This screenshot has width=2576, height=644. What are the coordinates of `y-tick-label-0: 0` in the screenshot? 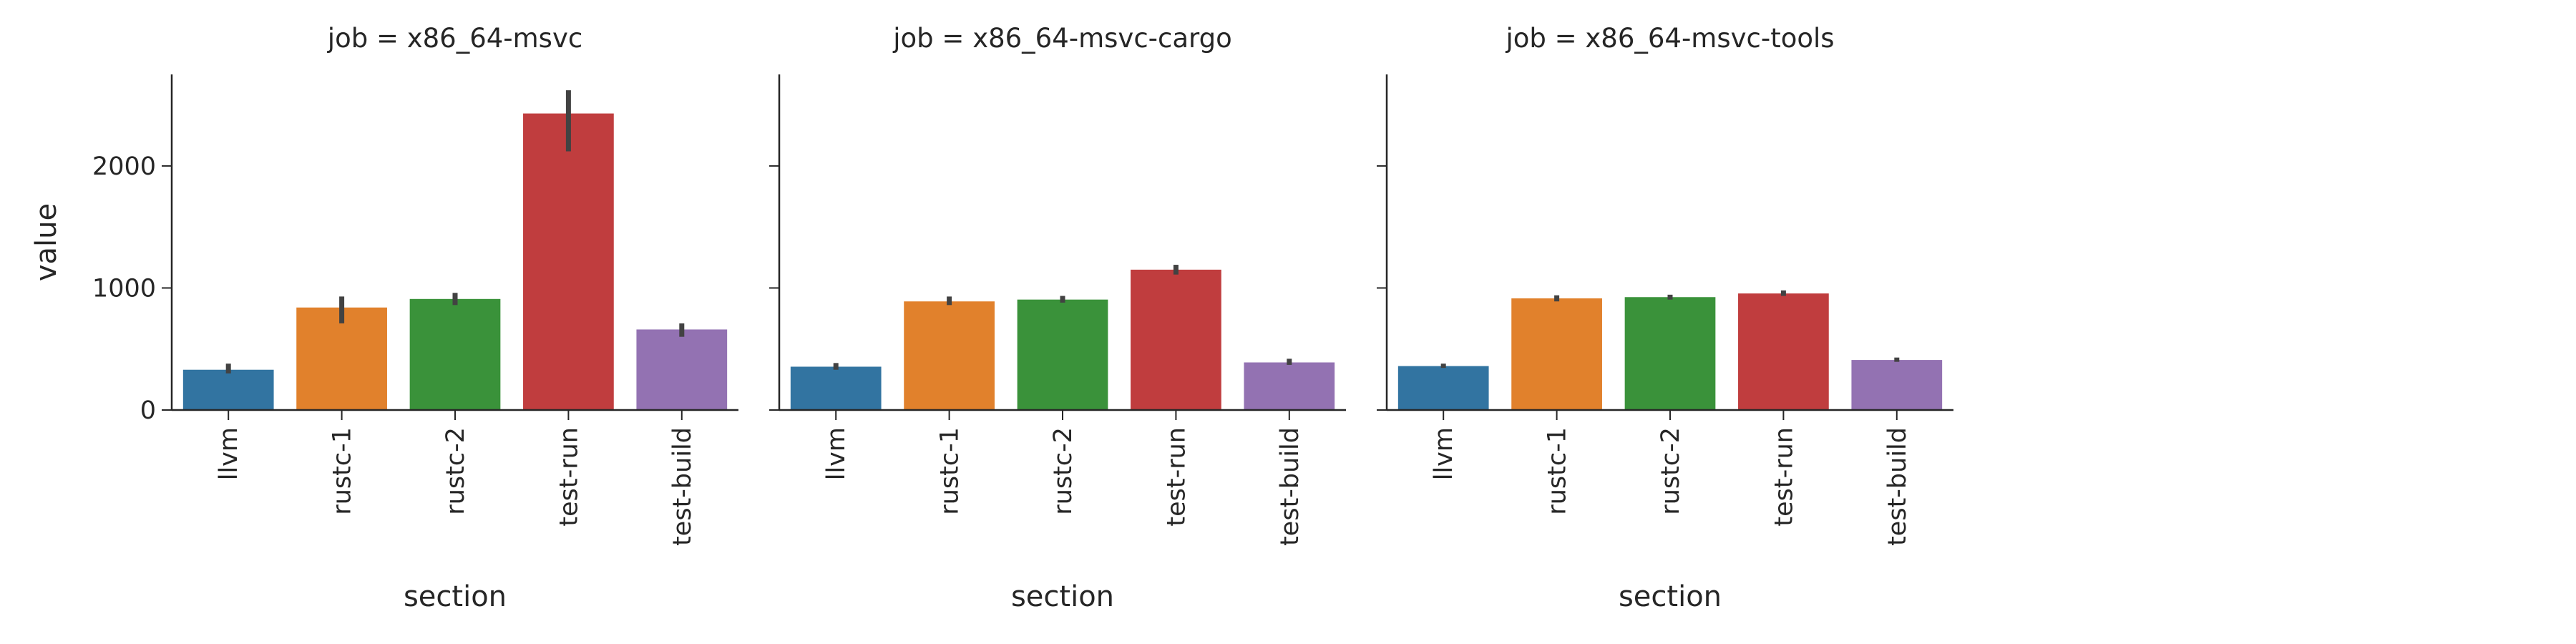 It's located at (148, 410).